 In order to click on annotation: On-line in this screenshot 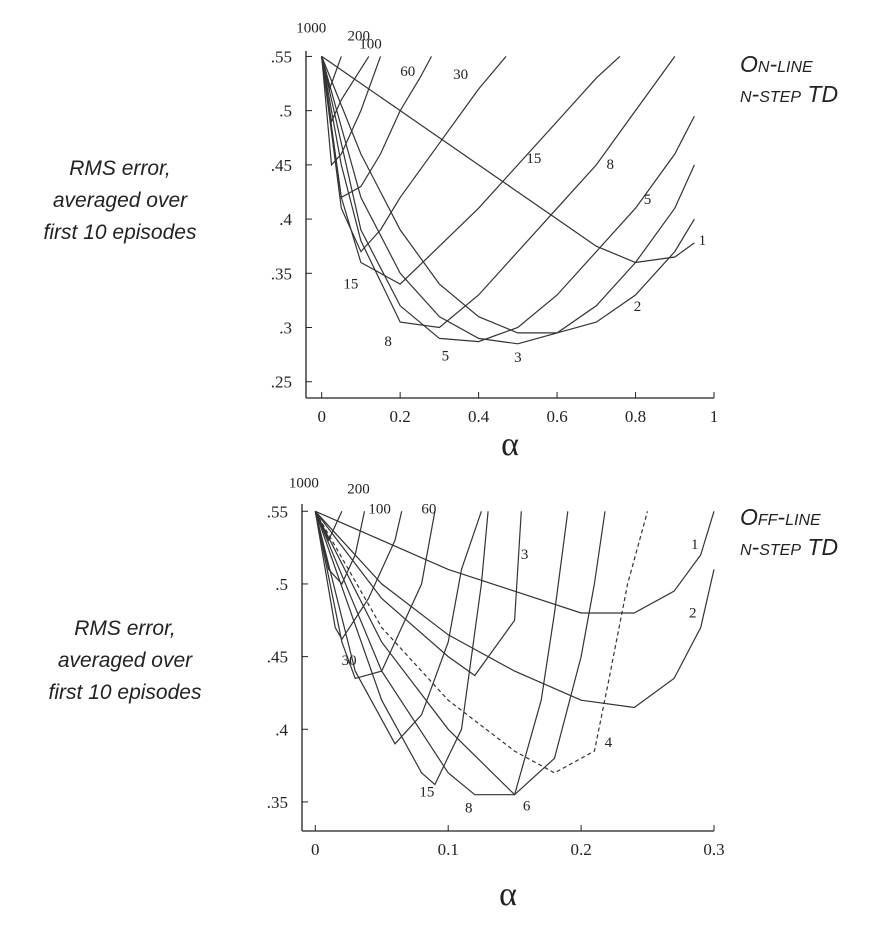, I will do `click(776, 64)`.